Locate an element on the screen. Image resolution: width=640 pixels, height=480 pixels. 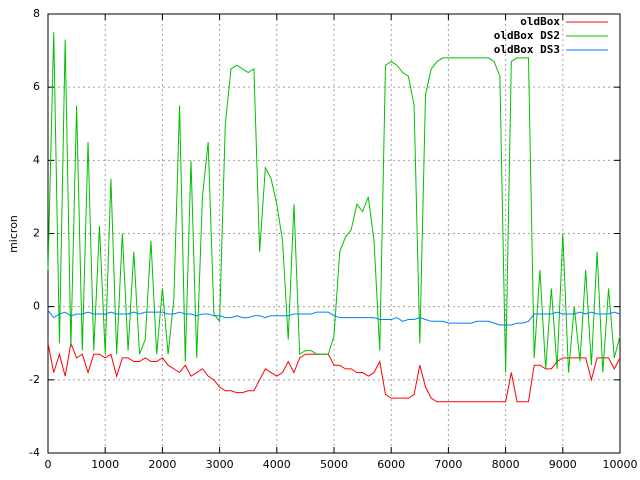
y-tick-label: 4 is located at coordinates (36, 159).